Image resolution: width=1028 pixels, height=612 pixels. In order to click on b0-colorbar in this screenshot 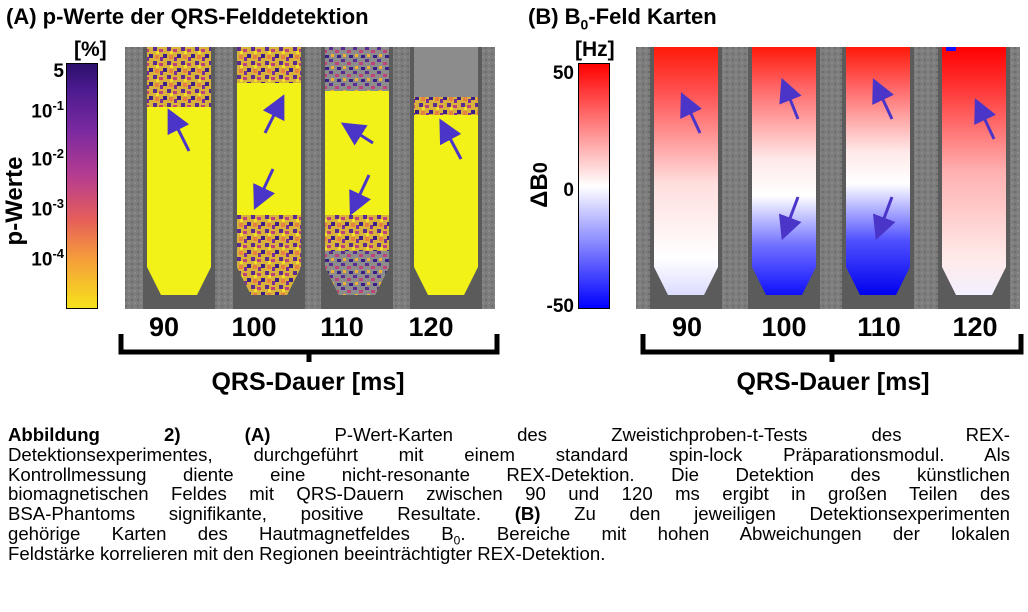, I will do `click(594, 186)`.